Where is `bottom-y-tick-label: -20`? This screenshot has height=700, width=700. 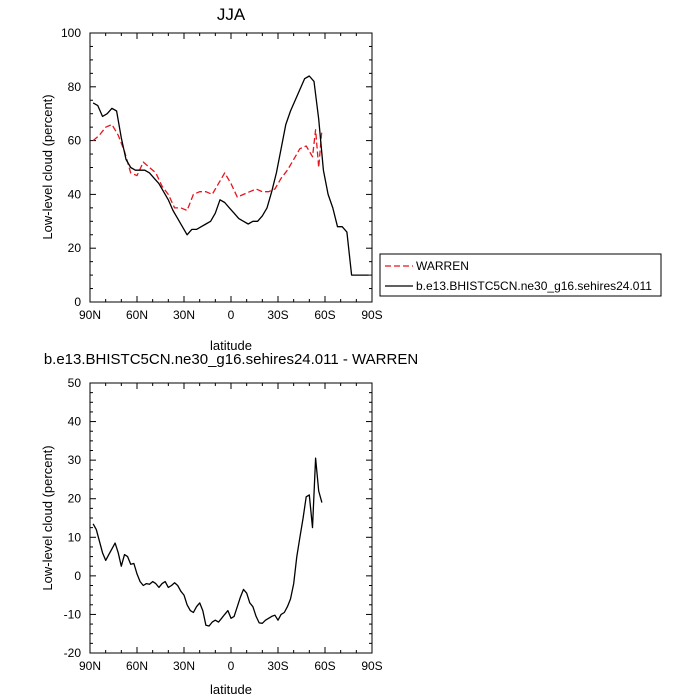
bottom-y-tick-label: -20 is located at coordinates (73, 653).